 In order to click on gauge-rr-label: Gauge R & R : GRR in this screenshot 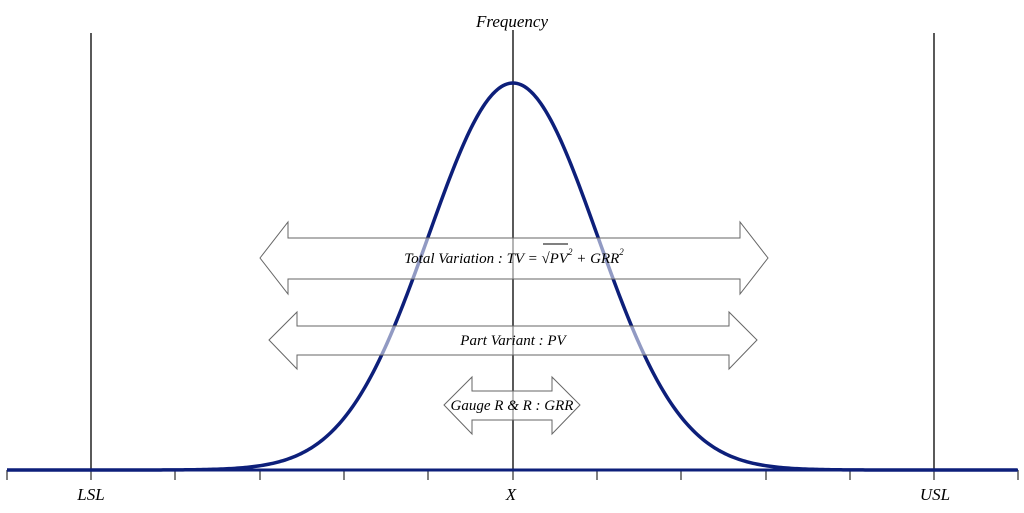, I will do `click(512, 406)`.